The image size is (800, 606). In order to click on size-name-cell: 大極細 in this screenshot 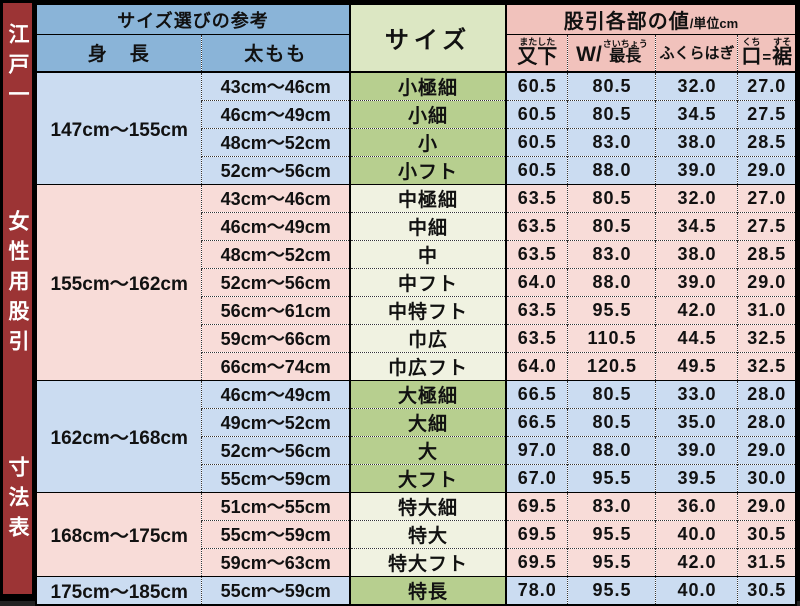, I will do `click(427, 393)`.